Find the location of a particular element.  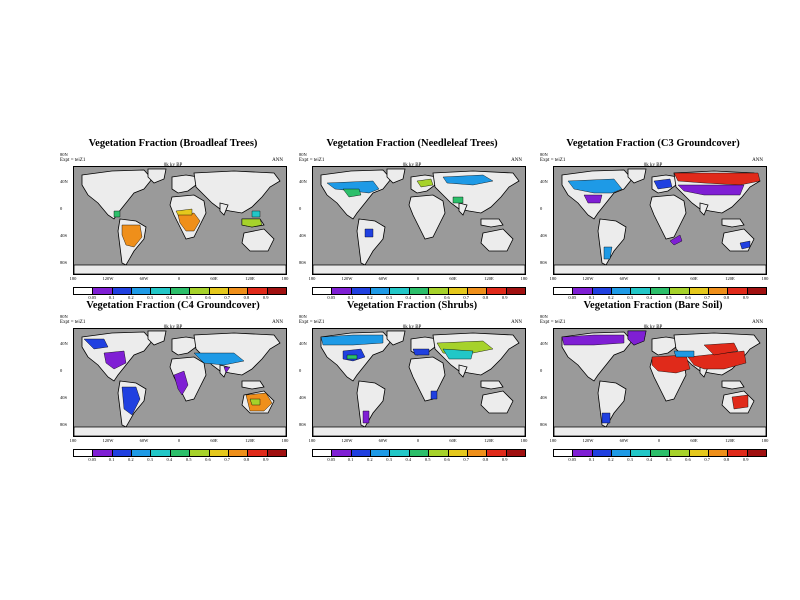

colorbar-tick-label: 0.7 is located at coordinates (466, 297).